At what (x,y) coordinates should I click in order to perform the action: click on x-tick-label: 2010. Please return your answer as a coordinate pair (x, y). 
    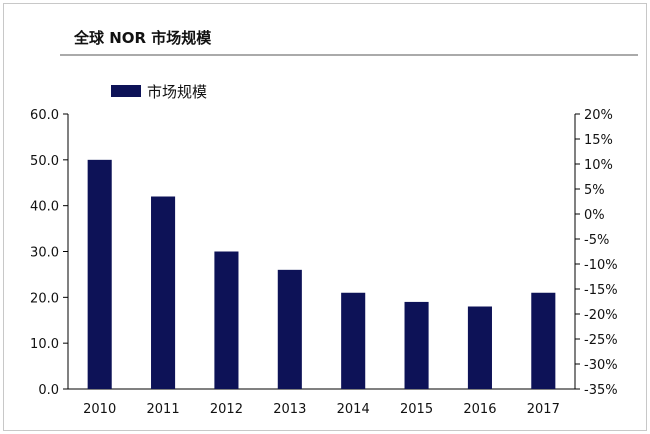
    Looking at the image, I should click on (99, 409).